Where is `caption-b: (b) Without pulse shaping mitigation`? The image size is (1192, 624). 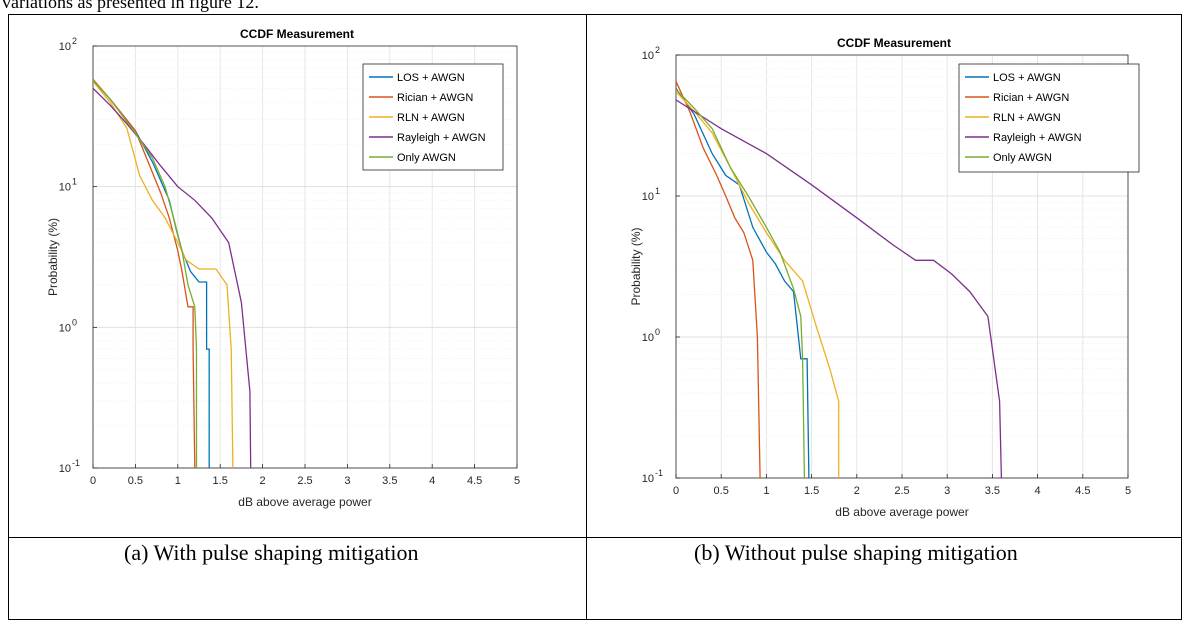 caption-b: (b) Without pulse shaping mitigation is located at coordinates (856, 552).